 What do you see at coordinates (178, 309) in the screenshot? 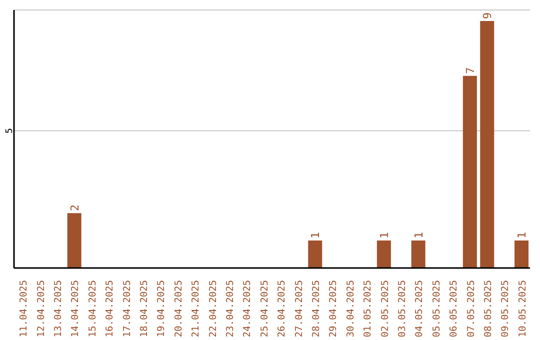
I see `x-tick-label: 20.04.2025` at bounding box center [178, 309].